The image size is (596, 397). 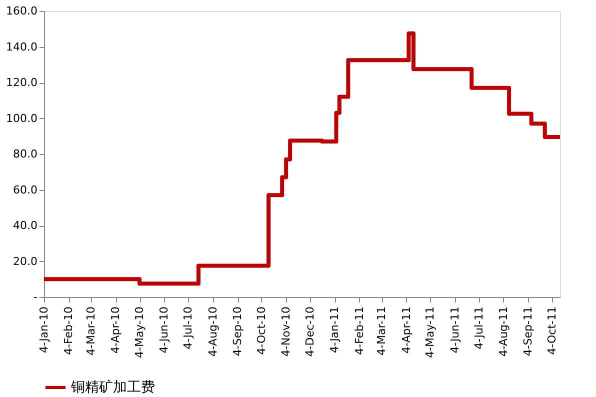 I want to click on x-tick-label: 4-Sep-11, so click(x=528, y=331).